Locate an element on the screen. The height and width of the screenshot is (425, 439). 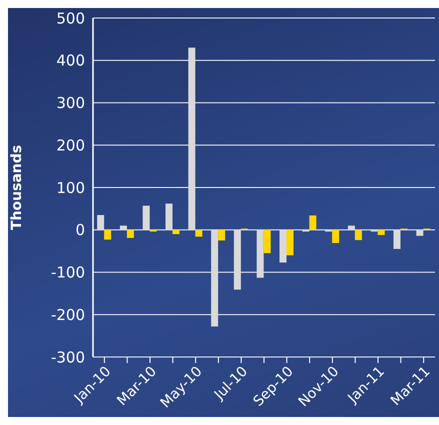
y-tick-label: 100 is located at coordinates (70, 187).